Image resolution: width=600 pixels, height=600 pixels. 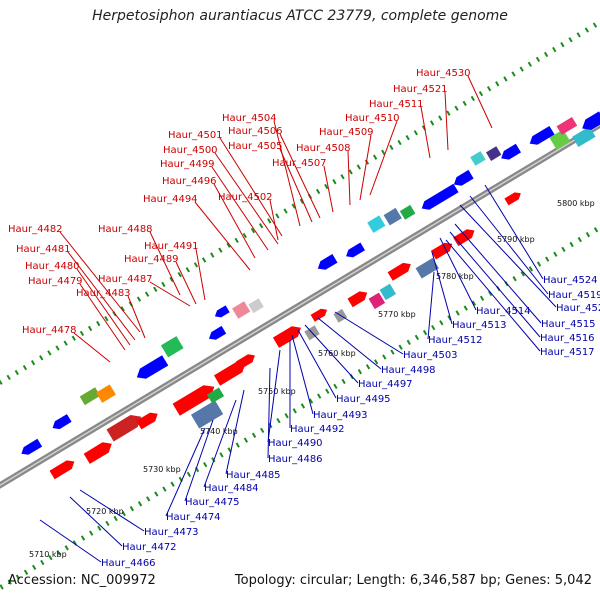 I want to click on plus-gene-label: Haur_4496, so click(x=189, y=181).